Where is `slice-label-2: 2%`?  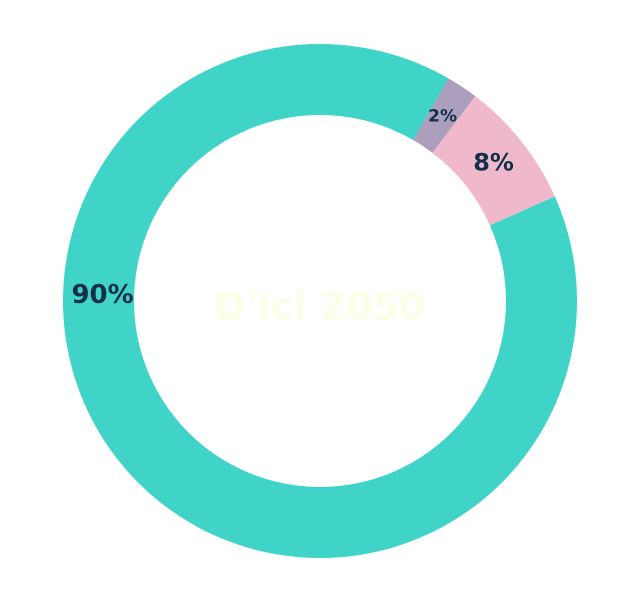
slice-label-2: 2% is located at coordinates (442, 117).